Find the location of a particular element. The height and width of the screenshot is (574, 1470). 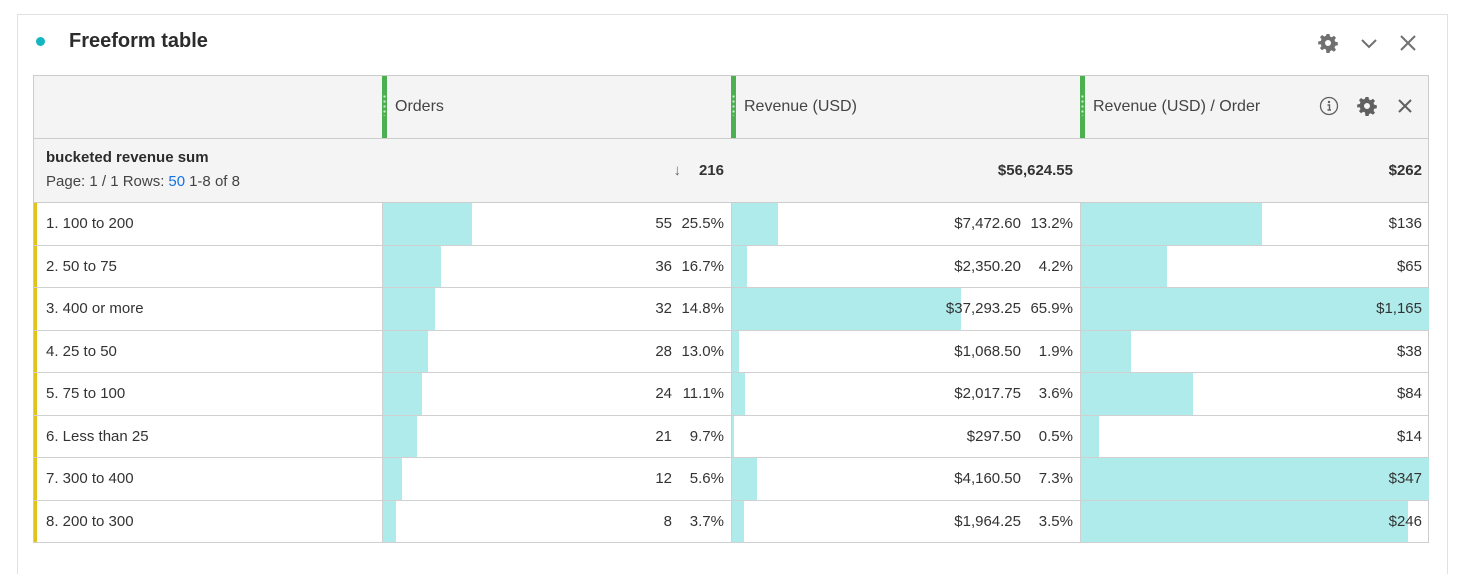

column-settings-gear-icon is located at coordinates (1367, 106).